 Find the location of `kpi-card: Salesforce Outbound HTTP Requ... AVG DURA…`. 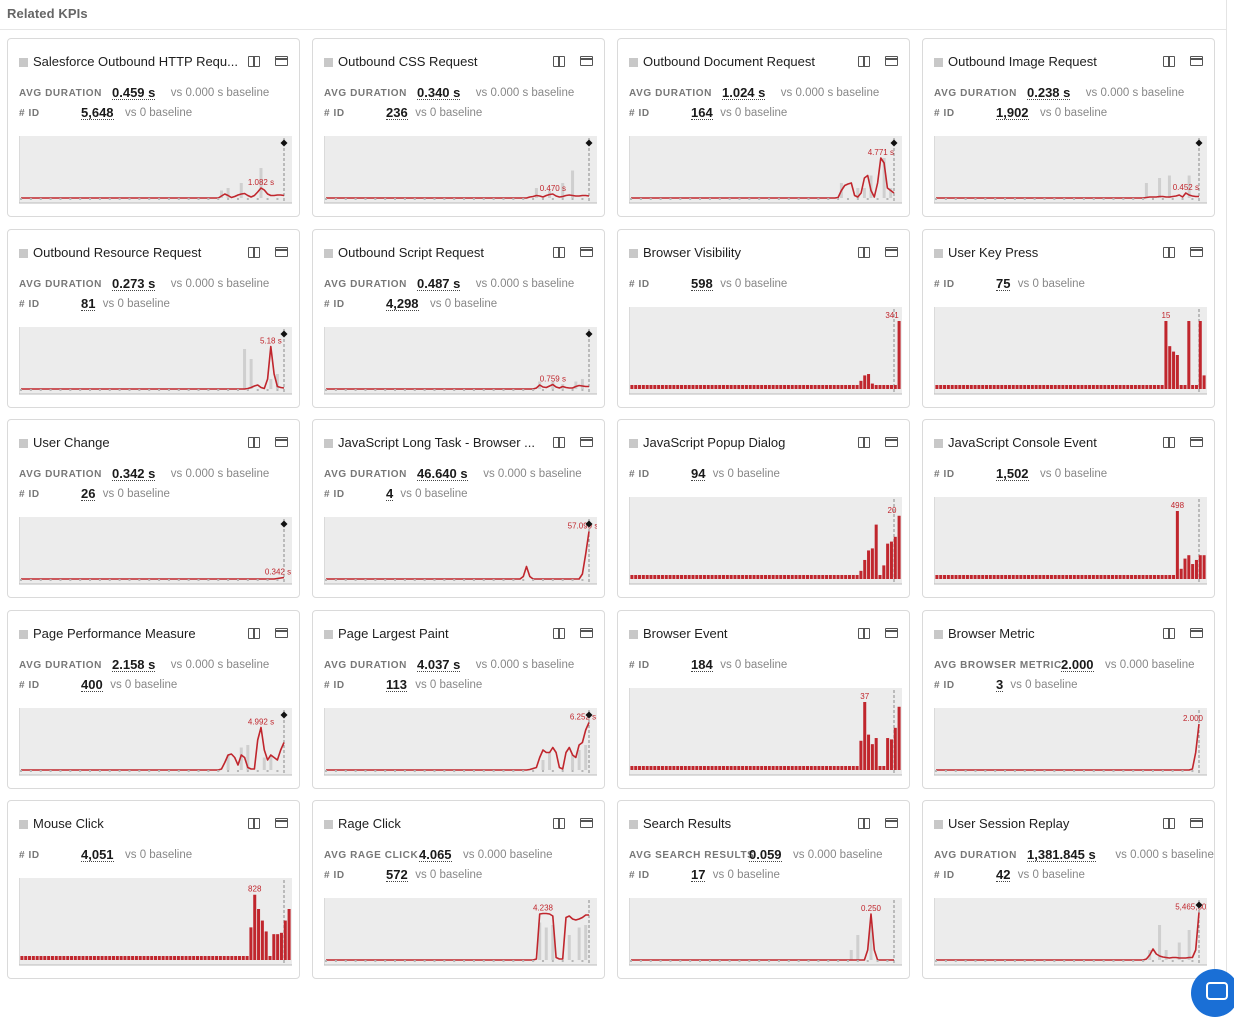

kpi-card: Salesforce Outbound HTTP Requ... AVG DURA… is located at coordinates (153, 127).